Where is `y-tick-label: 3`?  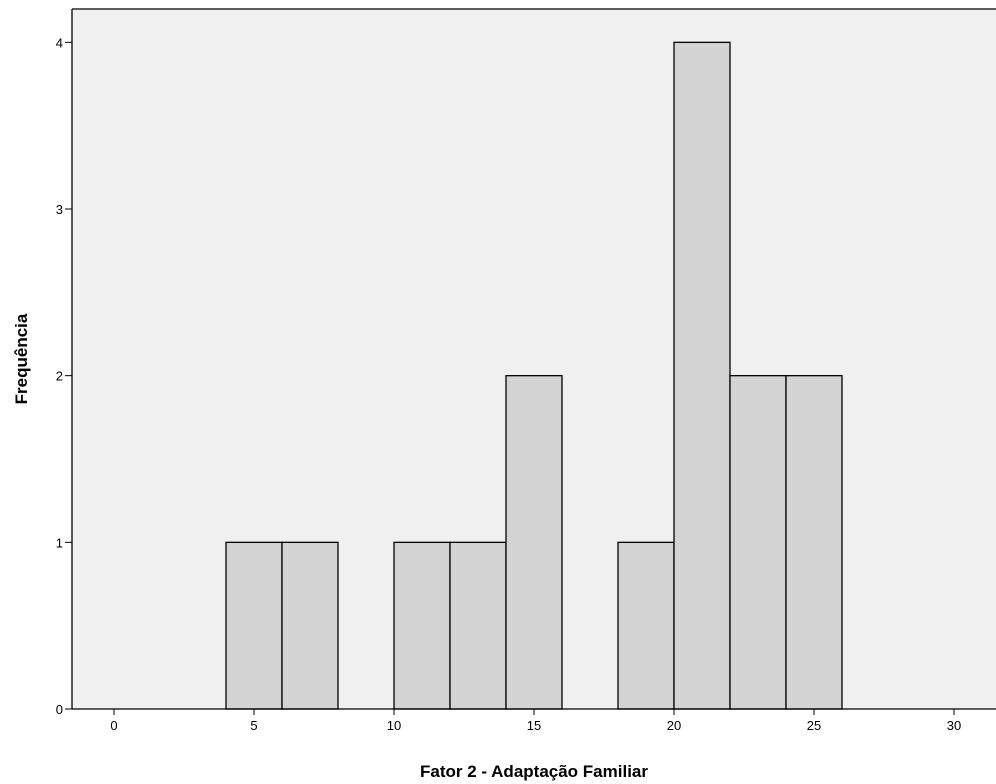 y-tick-label: 3 is located at coordinates (59, 209).